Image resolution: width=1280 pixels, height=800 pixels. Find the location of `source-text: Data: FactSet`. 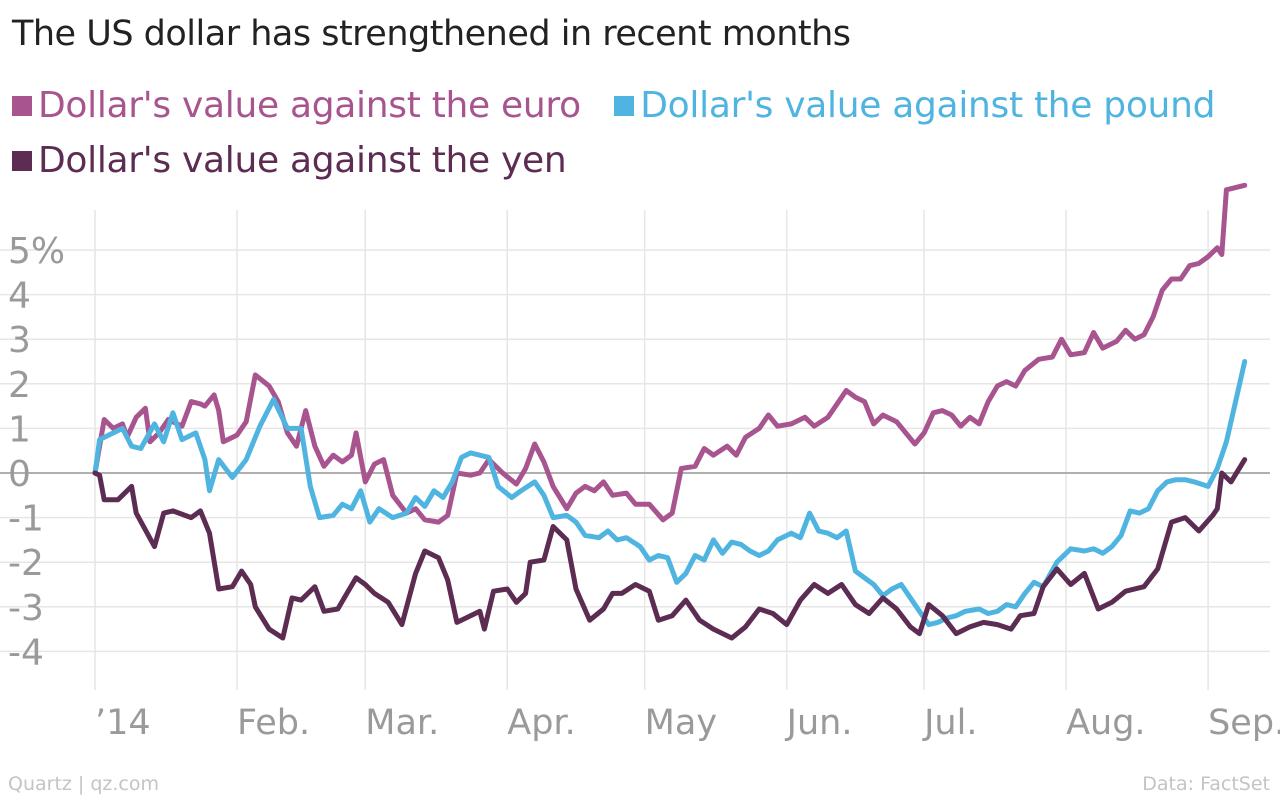

source-text: Data: FactSet is located at coordinates (1206, 784).